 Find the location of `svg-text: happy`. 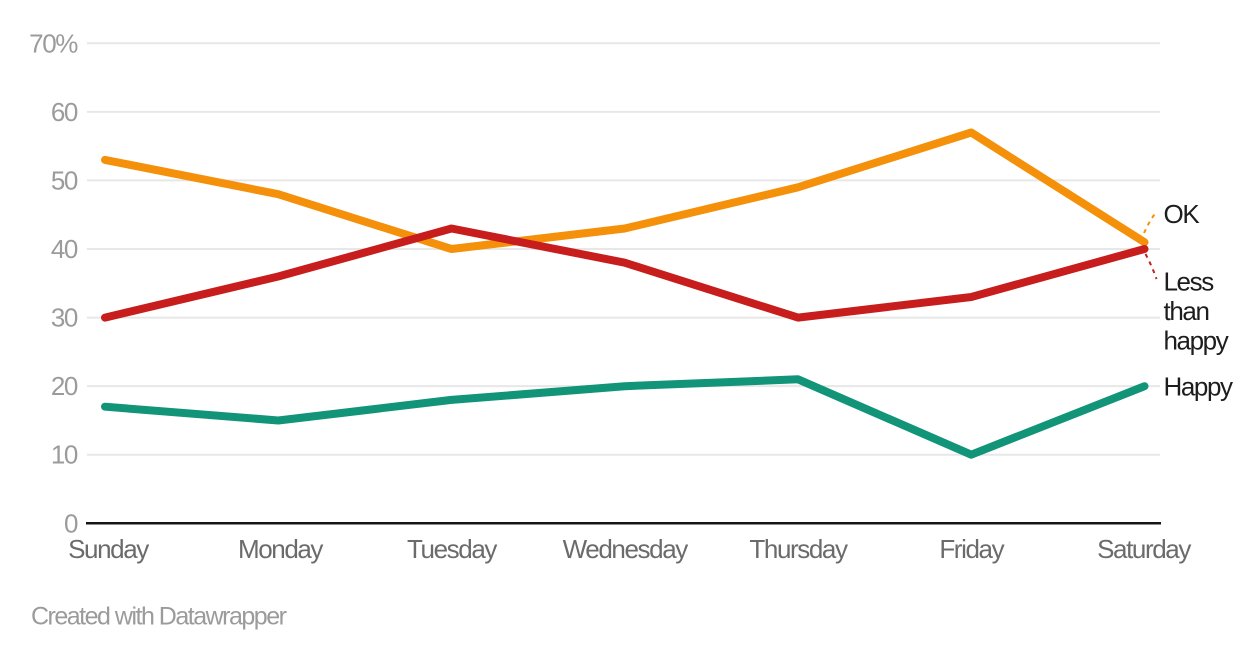

svg-text: happy is located at coordinates (1196, 341).